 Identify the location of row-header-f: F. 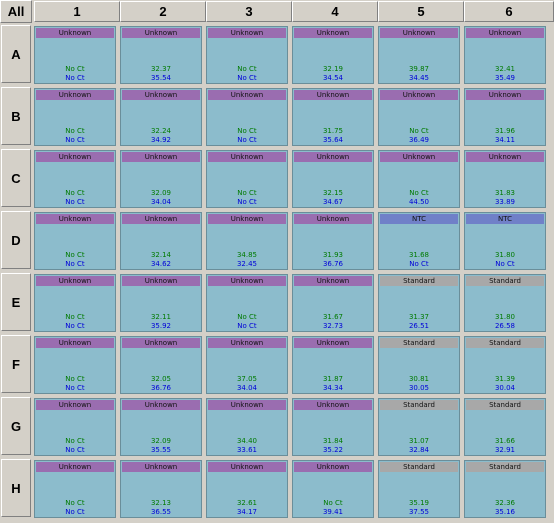
(16, 364).